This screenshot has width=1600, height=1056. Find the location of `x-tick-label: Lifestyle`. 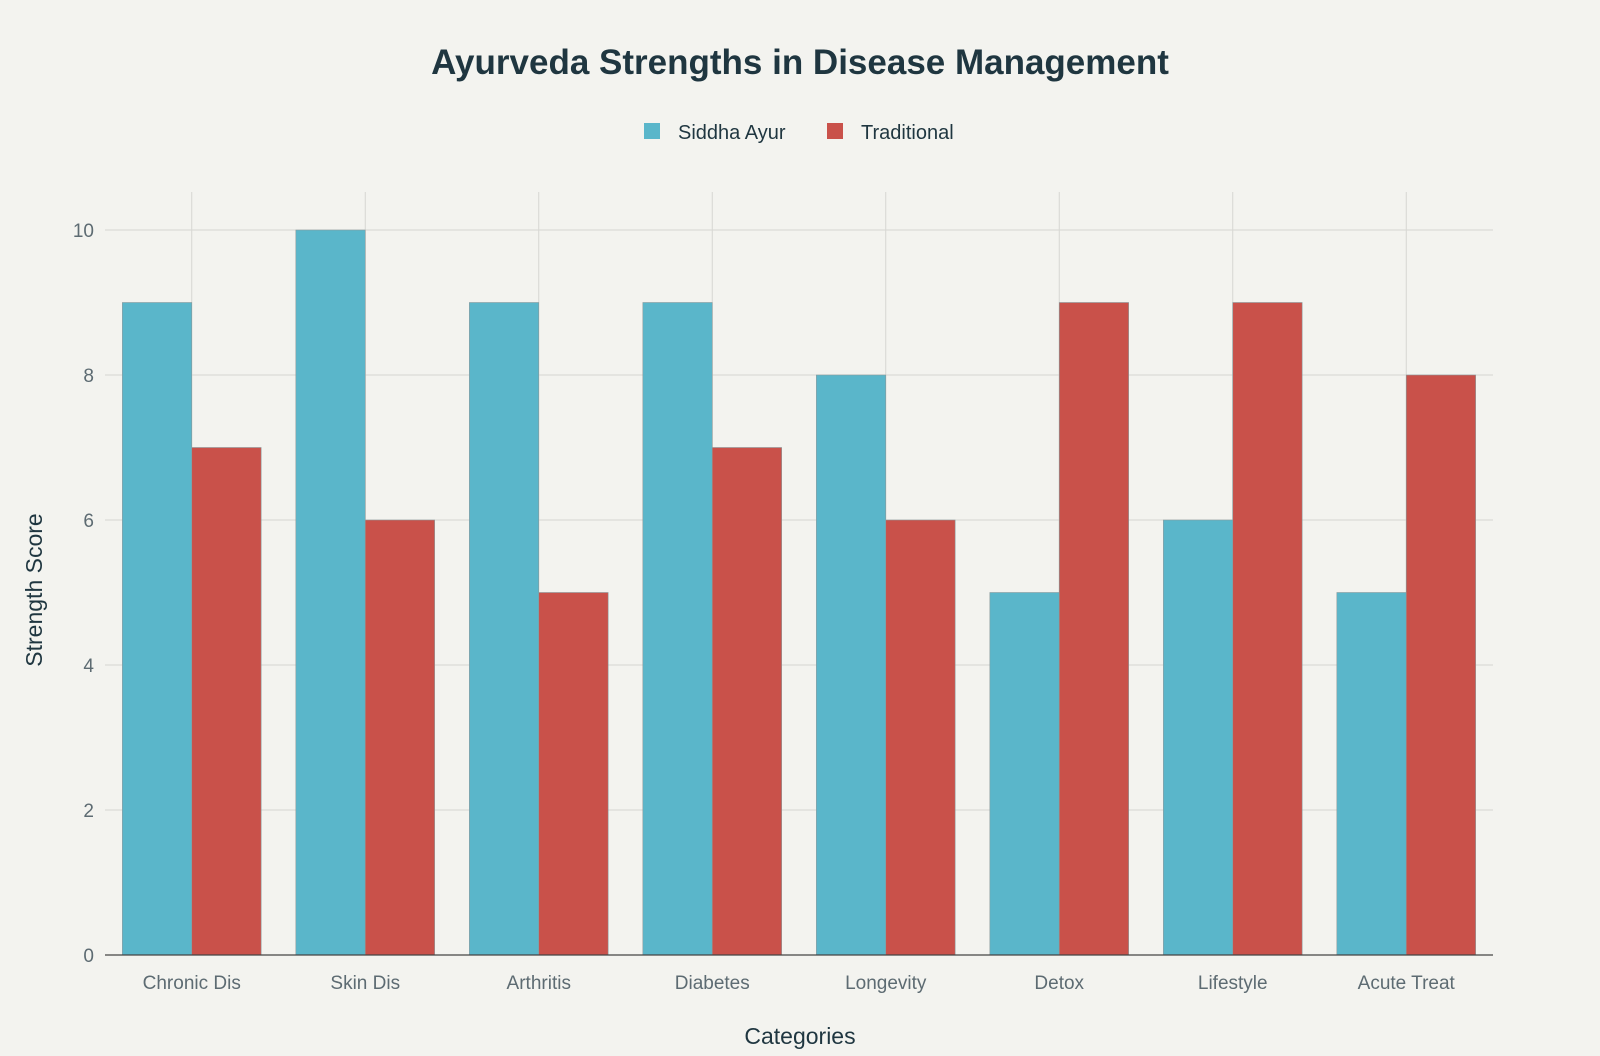

x-tick-label: Lifestyle is located at coordinates (1233, 983).